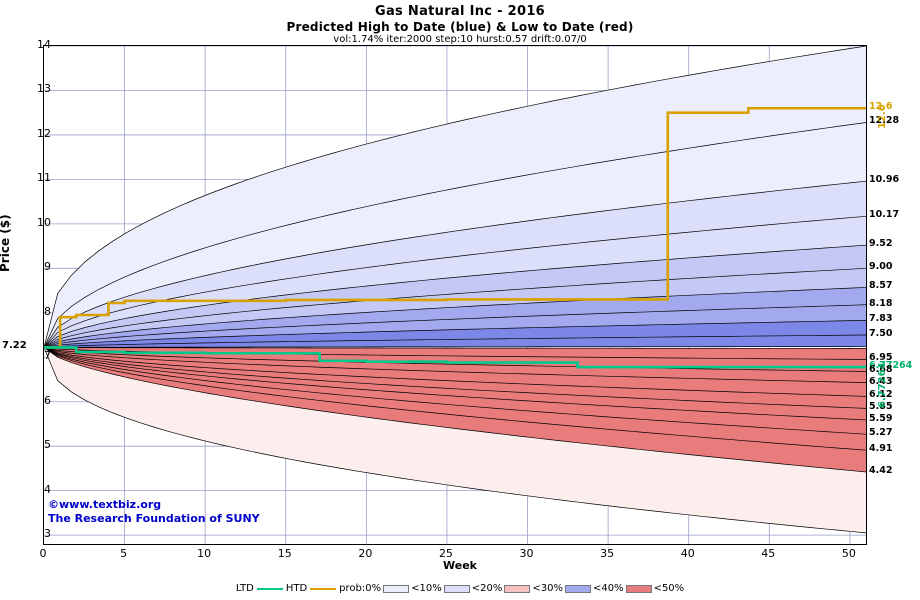  What do you see at coordinates (365, 553) in the screenshot?
I see `x-tick-label: 20` at bounding box center [365, 553].